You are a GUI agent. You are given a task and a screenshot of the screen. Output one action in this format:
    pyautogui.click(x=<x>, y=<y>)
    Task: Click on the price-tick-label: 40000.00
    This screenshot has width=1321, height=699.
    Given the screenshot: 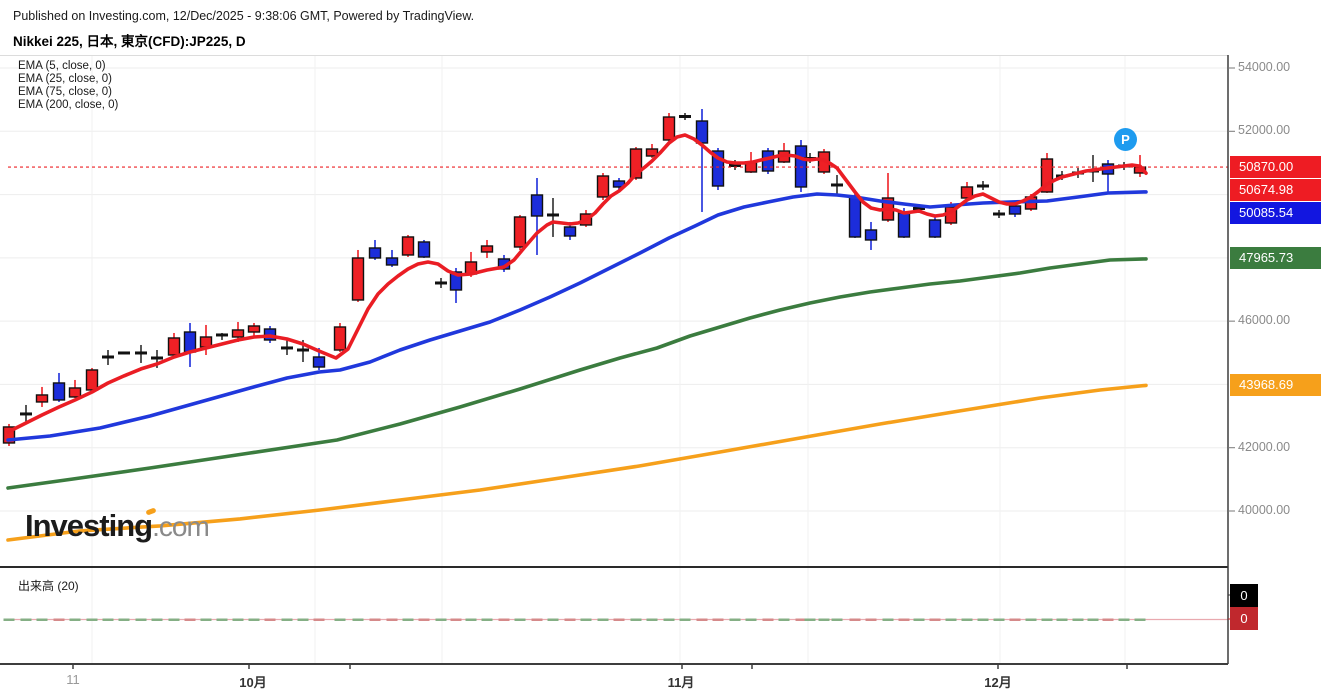 What is the action you would take?
    pyautogui.click(x=1264, y=510)
    